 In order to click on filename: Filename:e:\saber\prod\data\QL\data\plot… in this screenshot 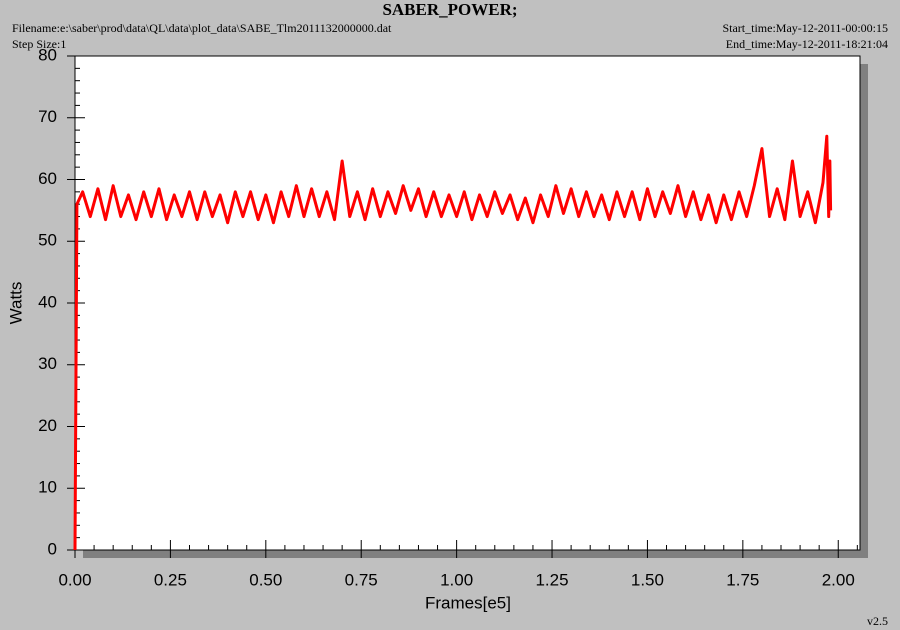, I will do `click(202, 28)`.